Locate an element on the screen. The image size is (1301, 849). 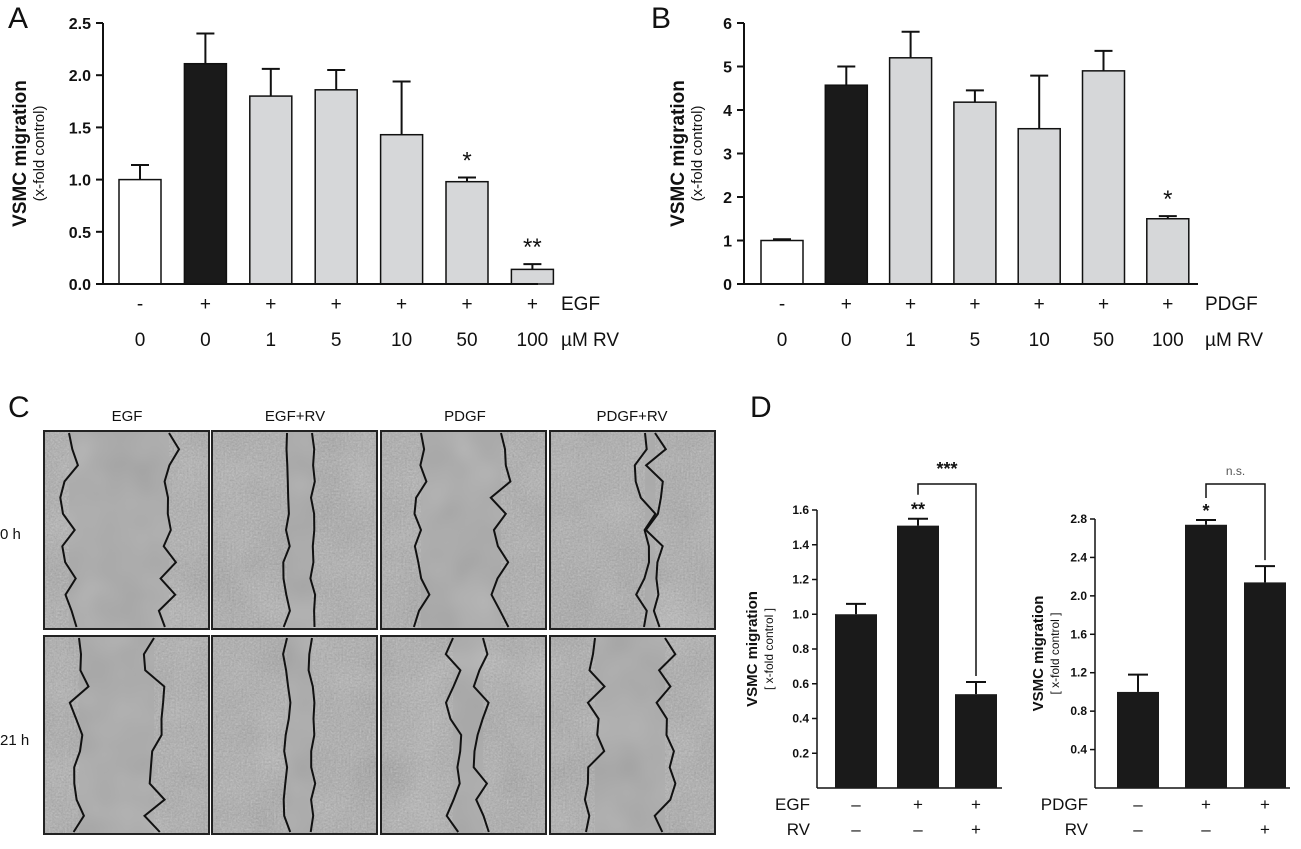
comparison-bracket is located at coordinates (1235, 522).